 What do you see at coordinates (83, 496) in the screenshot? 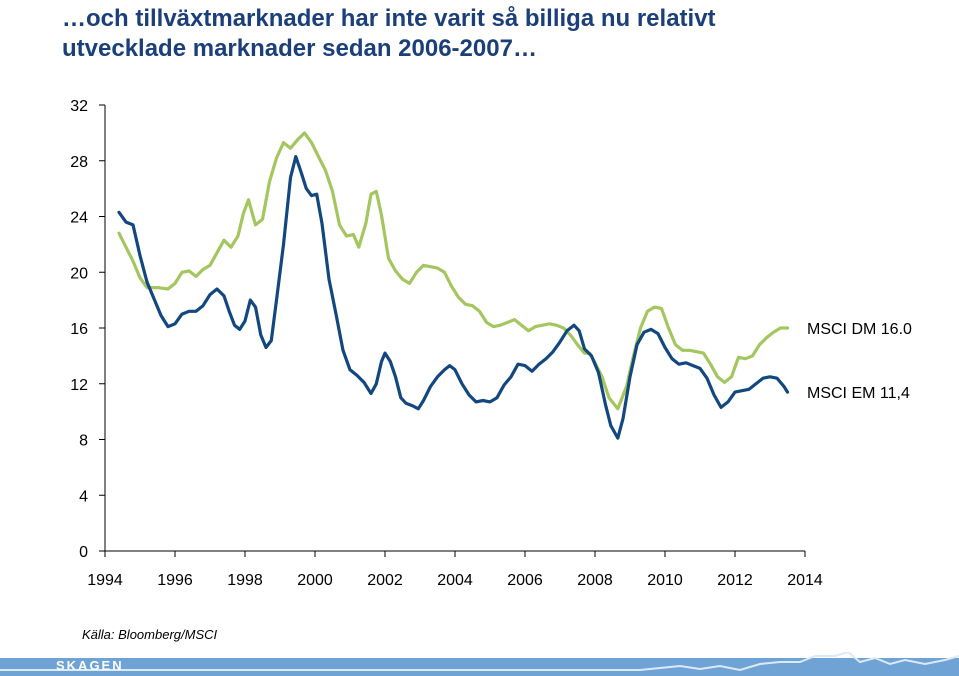
I see `y-tick-label: 4` at bounding box center [83, 496].